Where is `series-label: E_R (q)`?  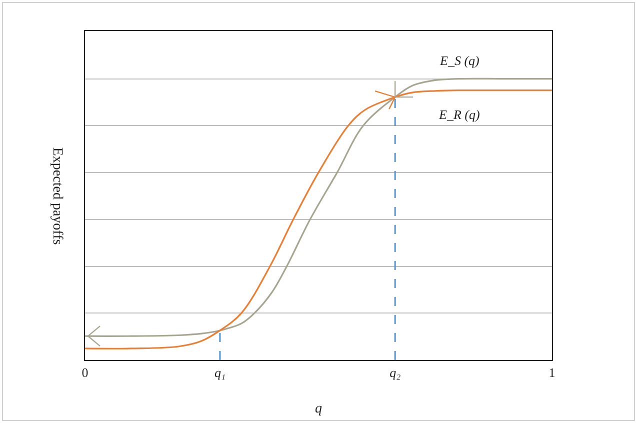
series-label: E_R (q) is located at coordinates (459, 114).